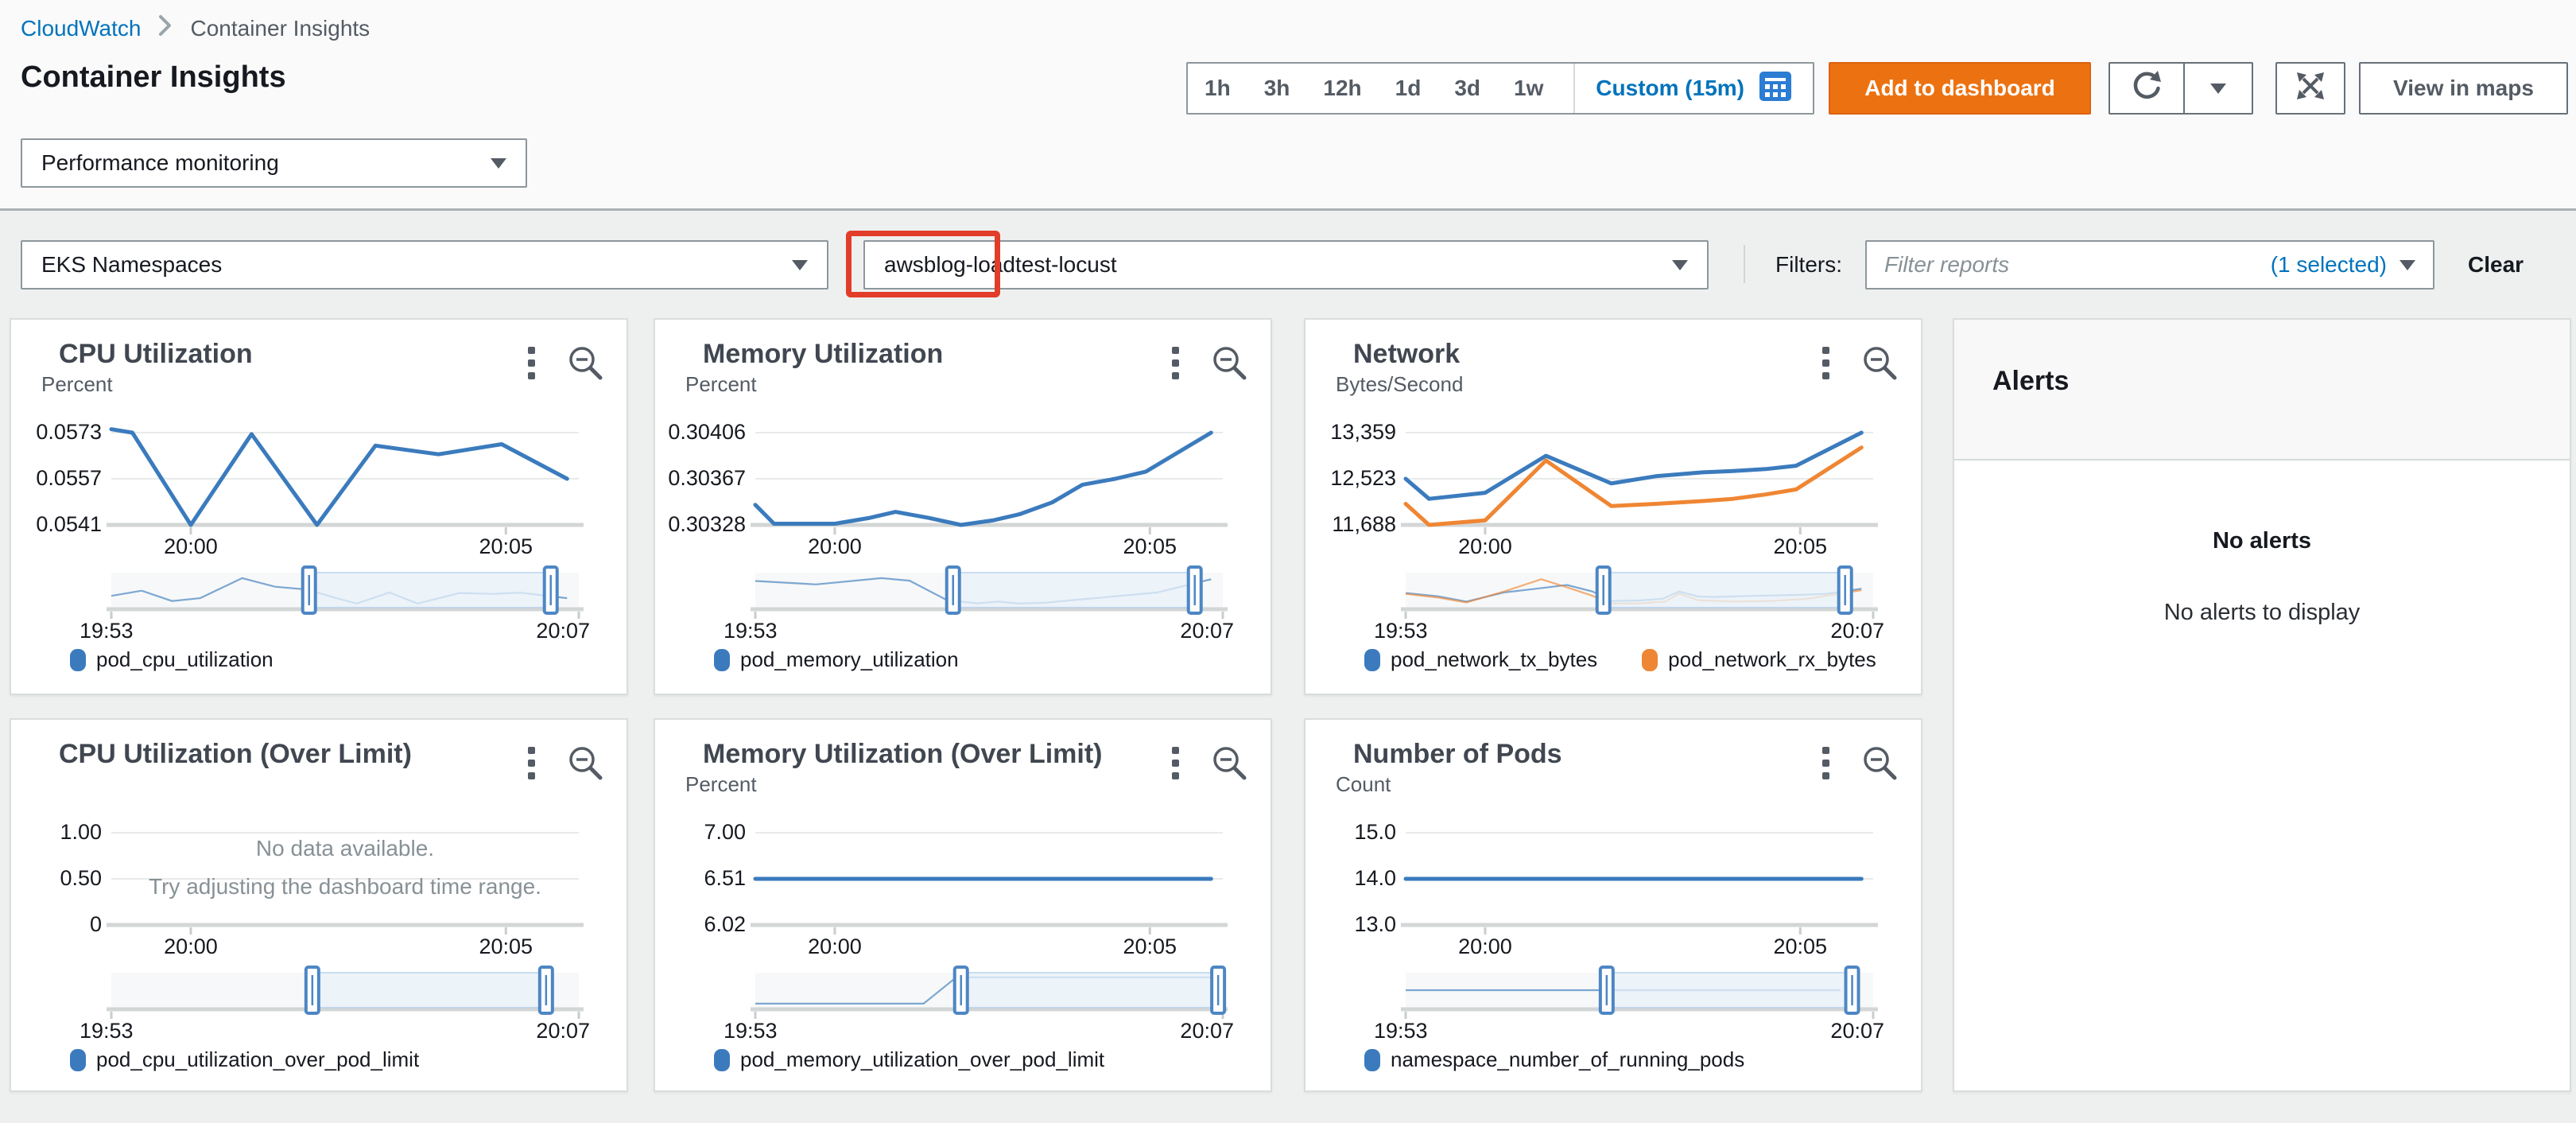 The height and width of the screenshot is (1123, 2576). Describe the element at coordinates (909, 1059) in the screenshot. I see `legend-item: pod_memory_utilization_over_pod_limit` at that location.